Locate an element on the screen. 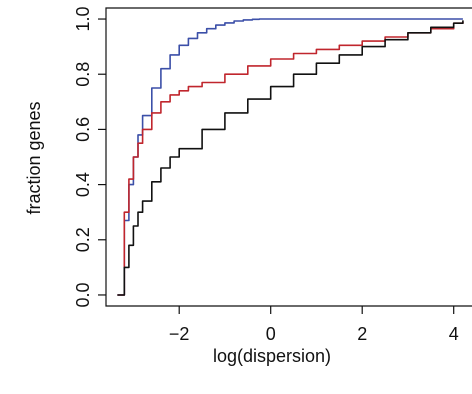 Image resolution: width=472 pixels, height=394 pixels. y-axis-label: fraction genes is located at coordinates (34, 157).